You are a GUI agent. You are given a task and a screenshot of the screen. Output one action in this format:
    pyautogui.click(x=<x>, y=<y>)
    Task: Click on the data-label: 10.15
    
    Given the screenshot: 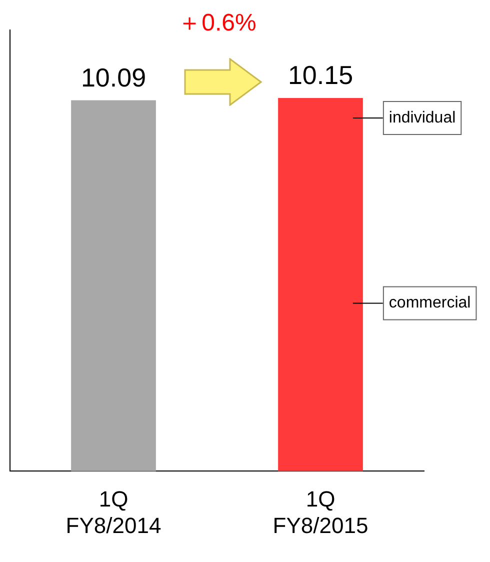 What is the action you would take?
    pyautogui.click(x=321, y=75)
    